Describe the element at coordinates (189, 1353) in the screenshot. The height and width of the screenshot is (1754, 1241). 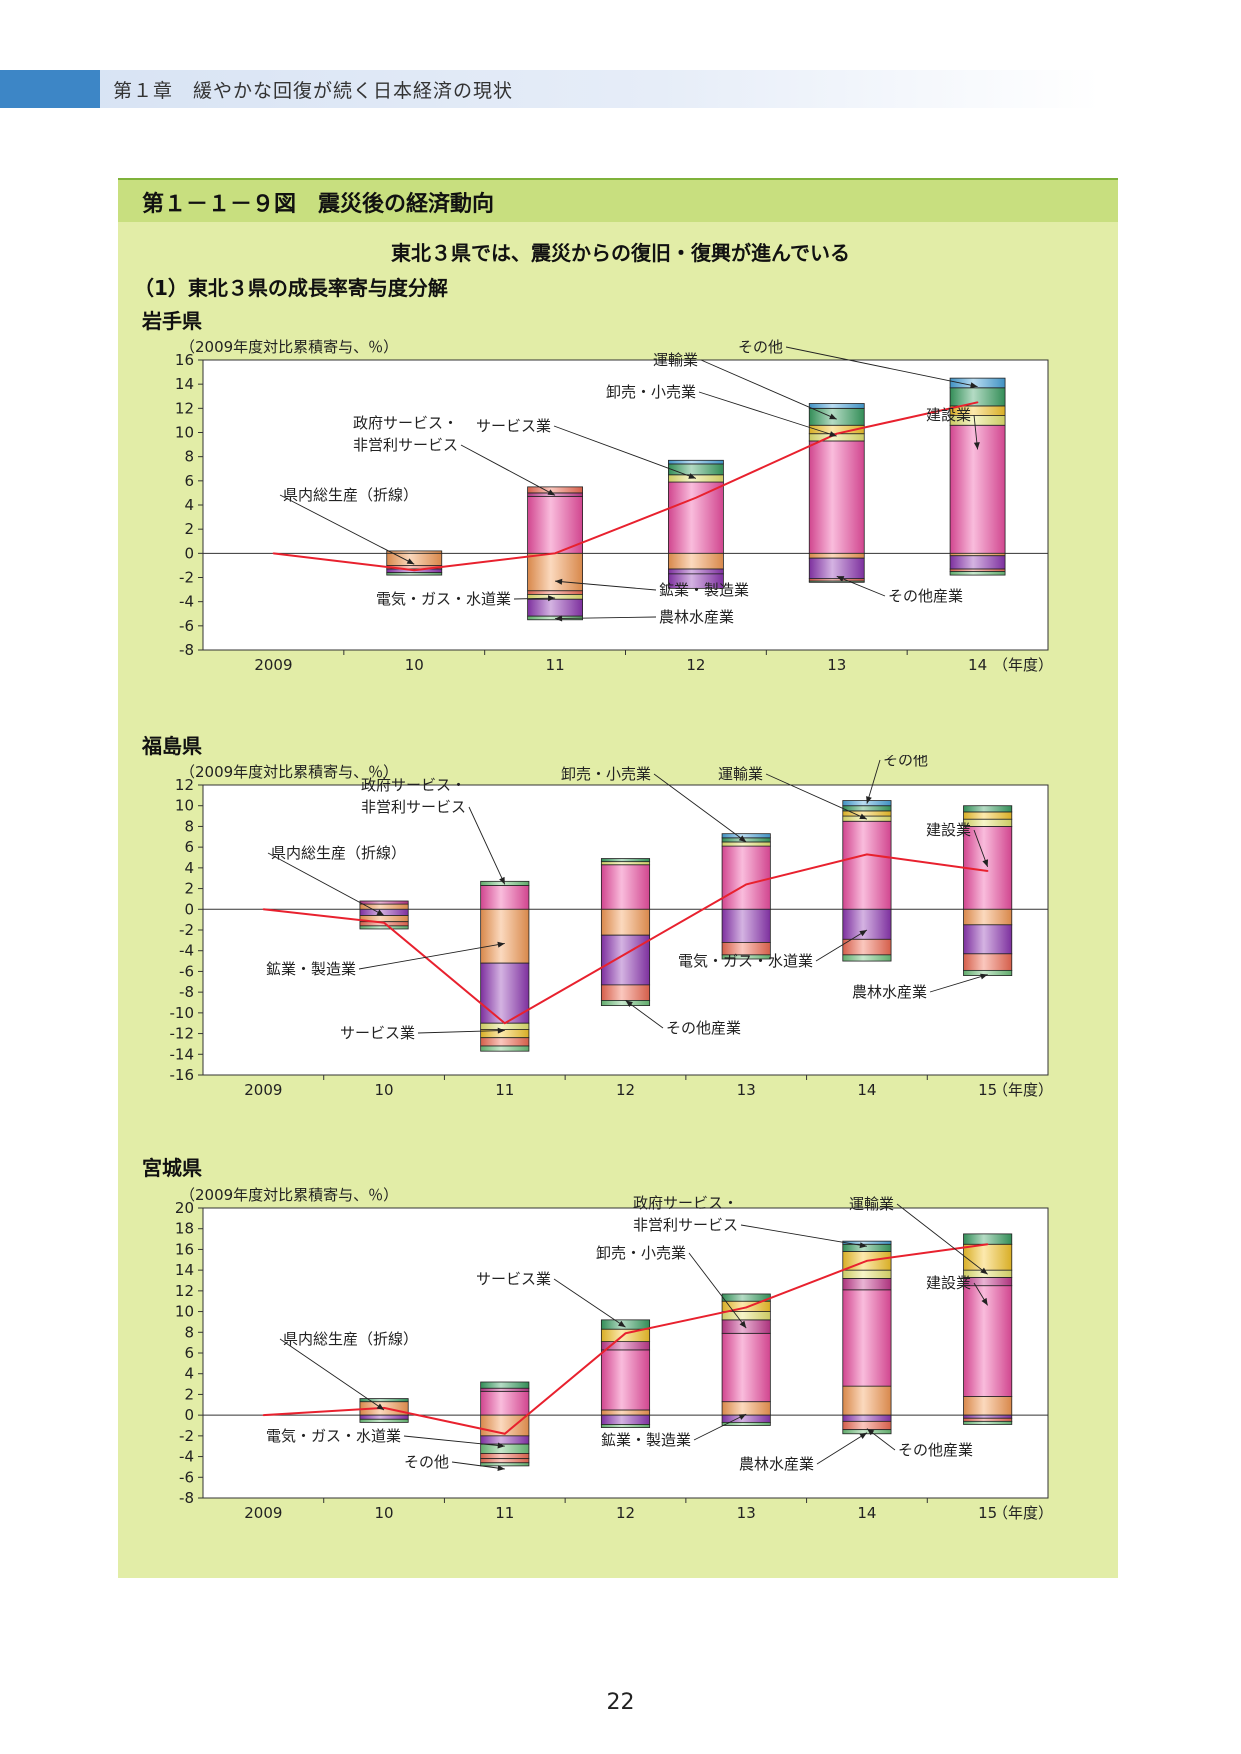
I see `y-tick-label: 6` at that location.